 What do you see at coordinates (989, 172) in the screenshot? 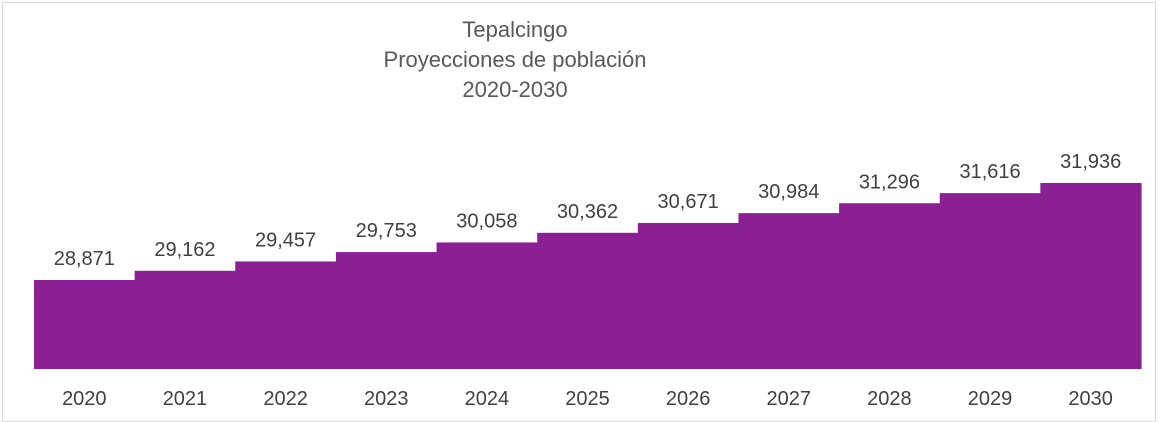
I see `data-label-2029: 31,616` at bounding box center [989, 172].